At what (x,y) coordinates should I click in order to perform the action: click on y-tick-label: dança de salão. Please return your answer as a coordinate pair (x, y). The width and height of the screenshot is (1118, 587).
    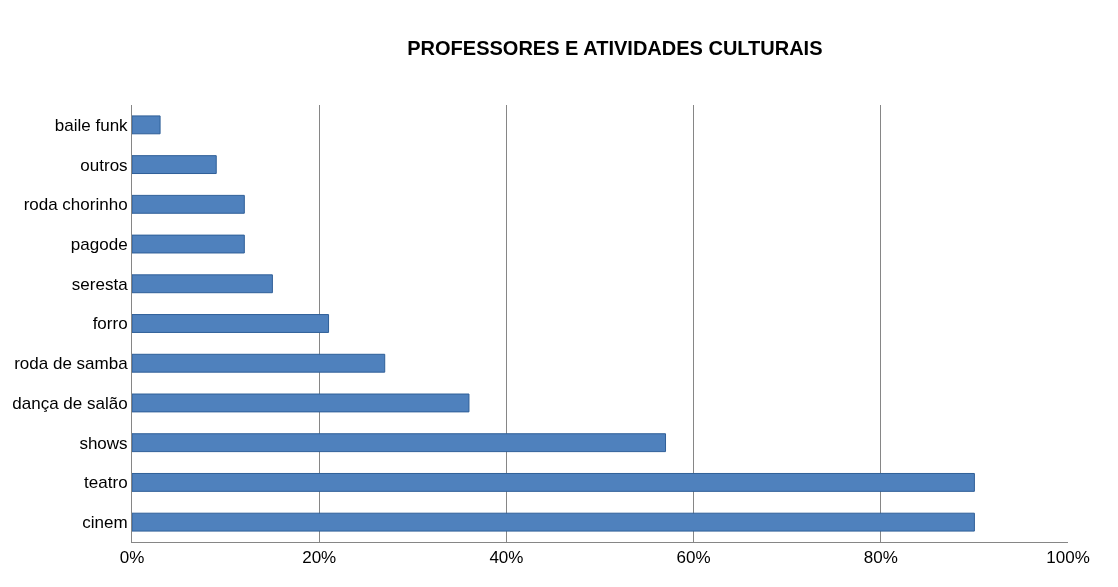
    Looking at the image, I should click on (70, 403).